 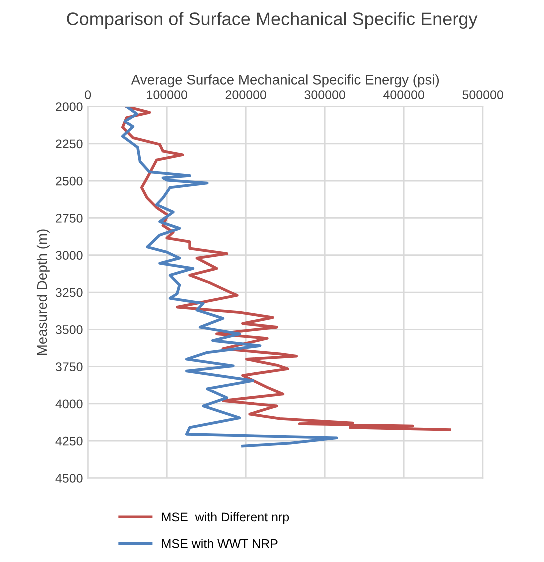 What do you see at coordinates (272, 21) in the screenshot?
I see `chart-title: Comparison of Surface Mechanical Specific Energy` at bounding box center [272, 21].